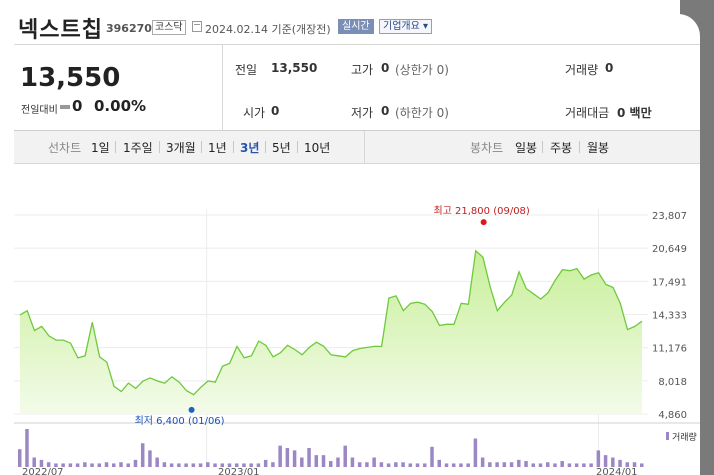 This screenshot has width=714, height=475. Describe the element at coordinates (598, 148) in the screenshot. I see `candle-monthly: 월봉` at that location.